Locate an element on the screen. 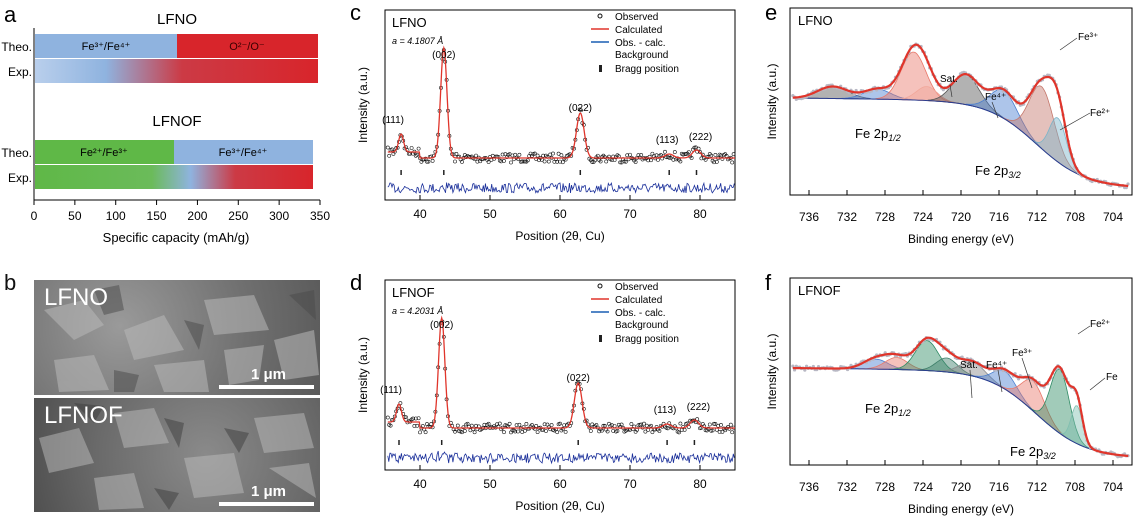  x-tick-label: 150 is located at coordinates (157, 216).